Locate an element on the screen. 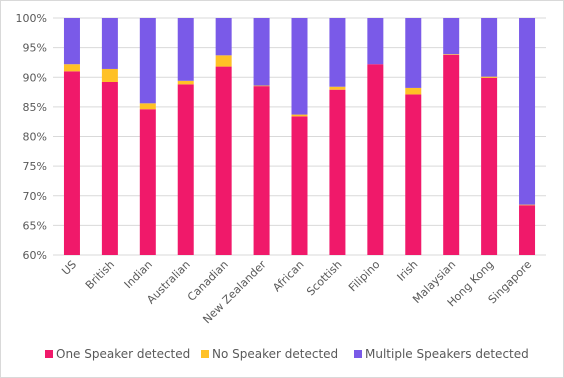 This screenshot has width=564, height=378. bar-scottish-one-speaker-detected is located at coordinates (337, 172).